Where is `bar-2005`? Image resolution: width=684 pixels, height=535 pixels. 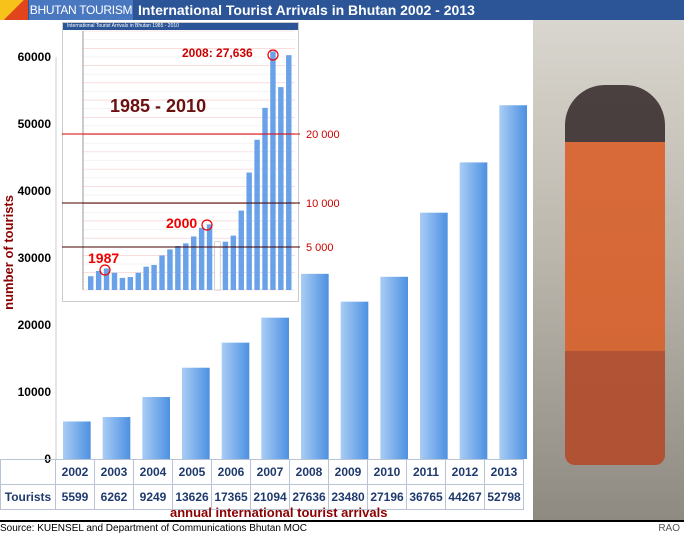
bar-2005 is located at coordinates (196, 413).